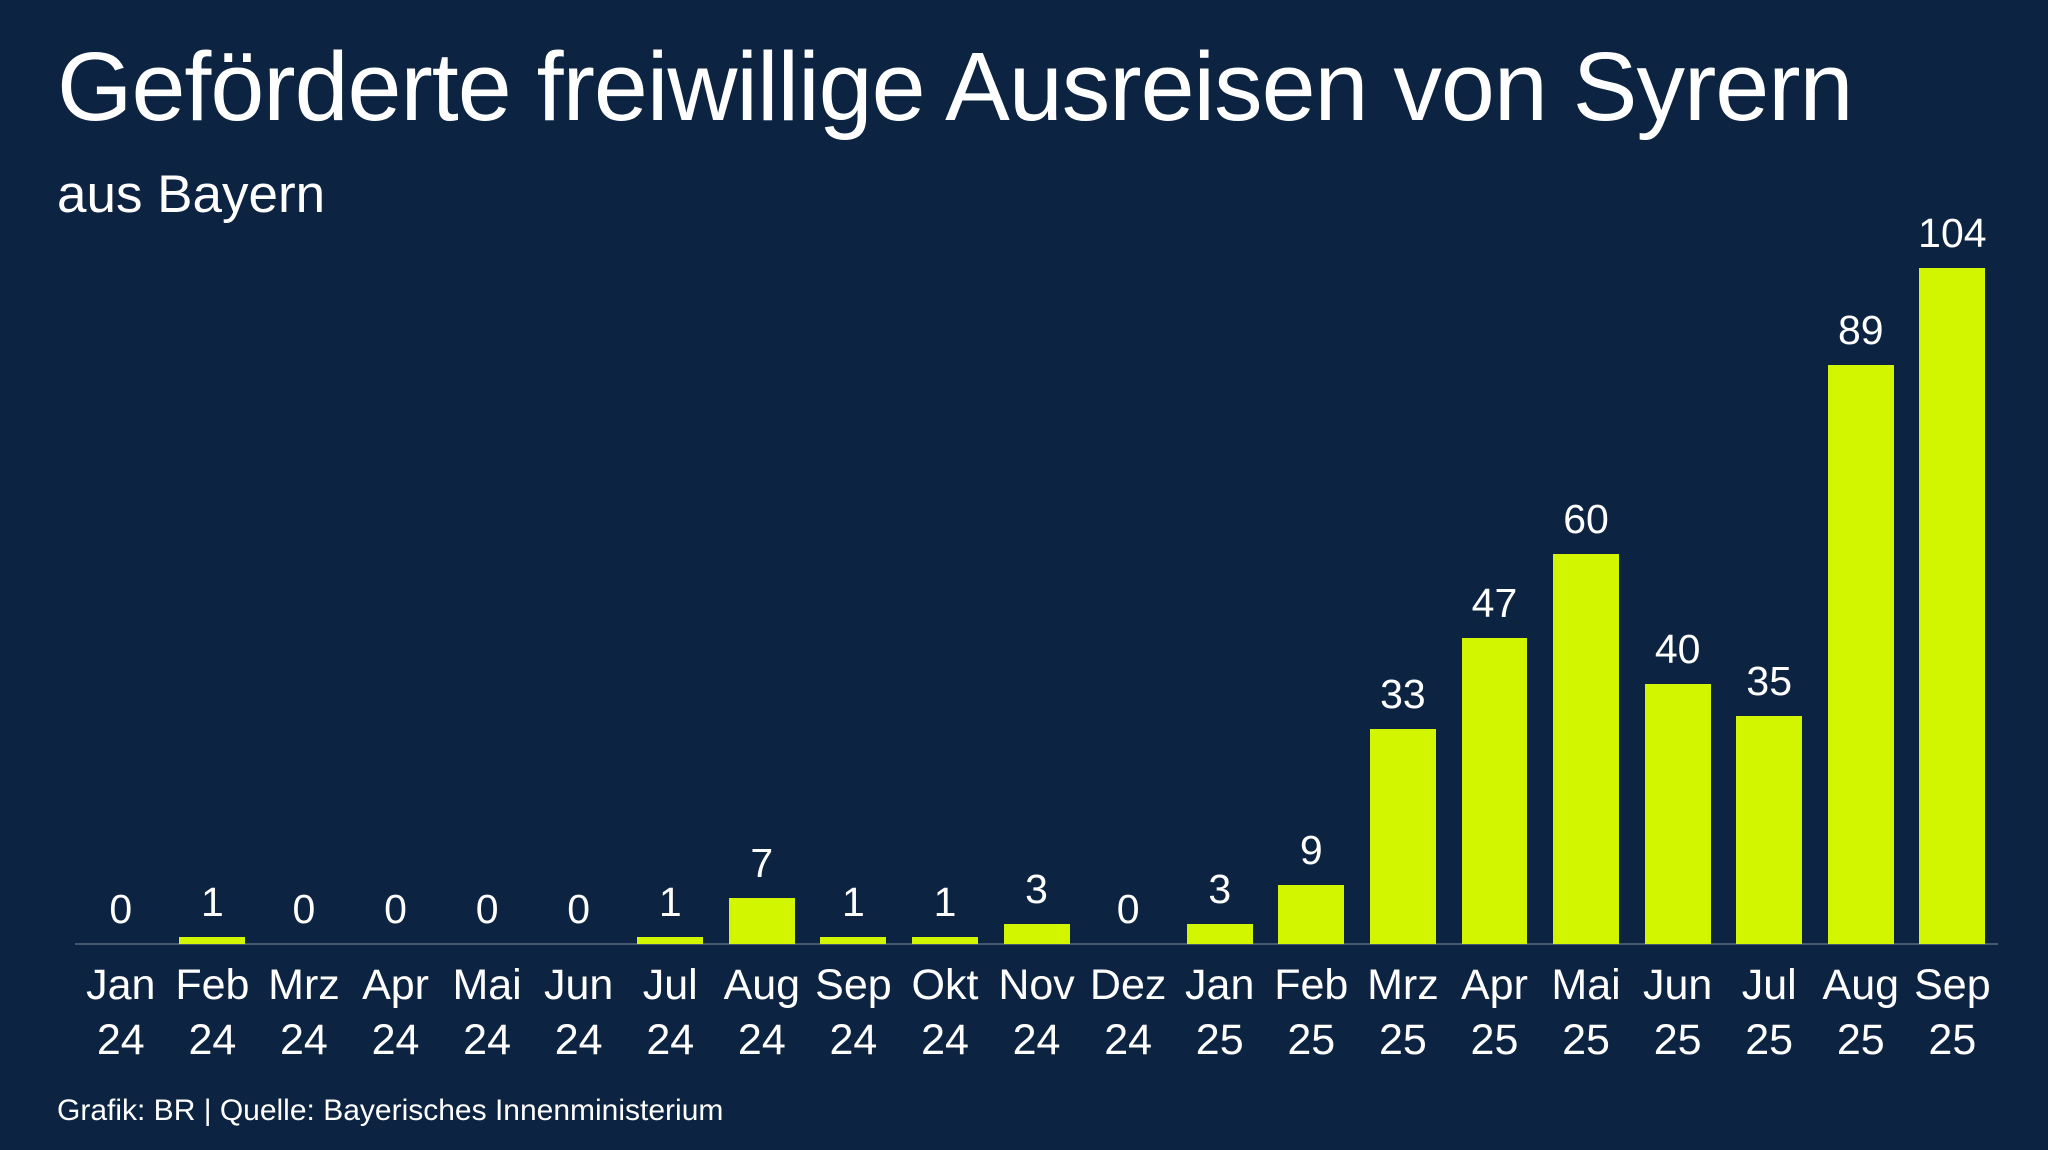 Image resolution: width=2048 pixels, height=1150 pixels. What do you see at coordinates (579, 985) in the screenshot?
I see `month-label: Jun` at bounding box center [579, 985].